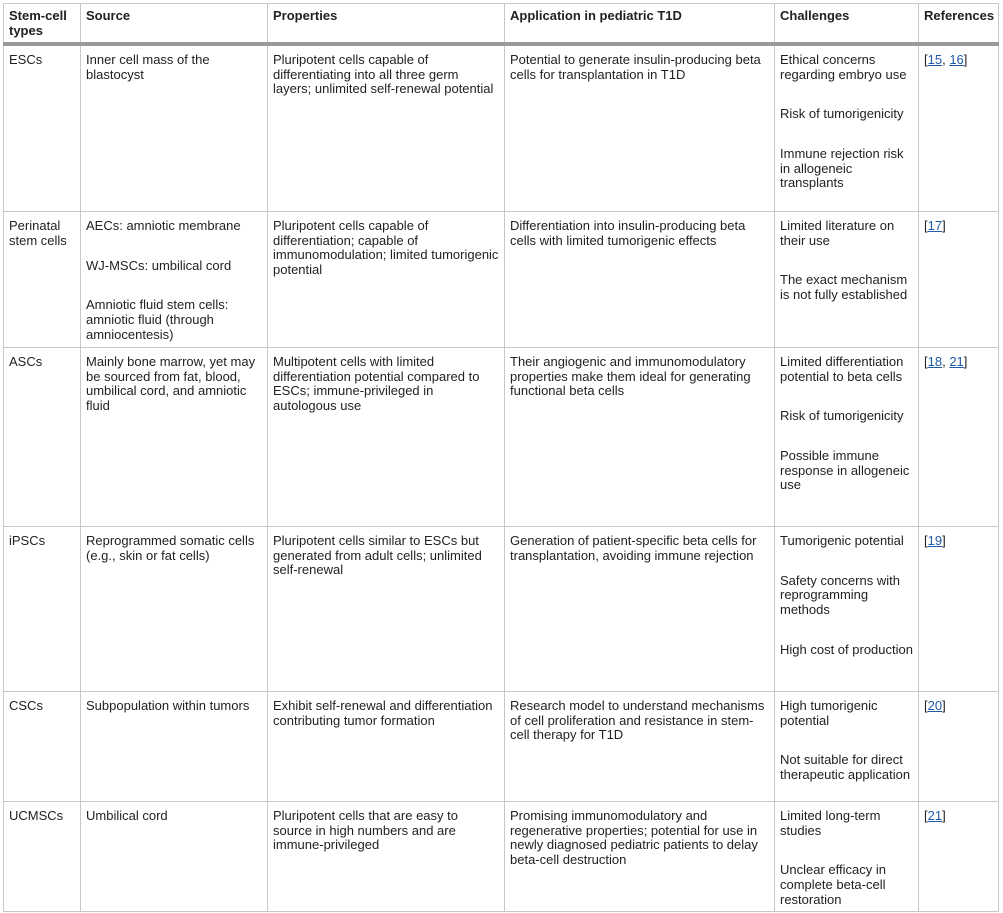 The image size is (1003, 913). What do you see at coordinates (127, 816) in the screenshot?
I see `cell-source-item: Umbilical cord` at bounding box center [127, 816].